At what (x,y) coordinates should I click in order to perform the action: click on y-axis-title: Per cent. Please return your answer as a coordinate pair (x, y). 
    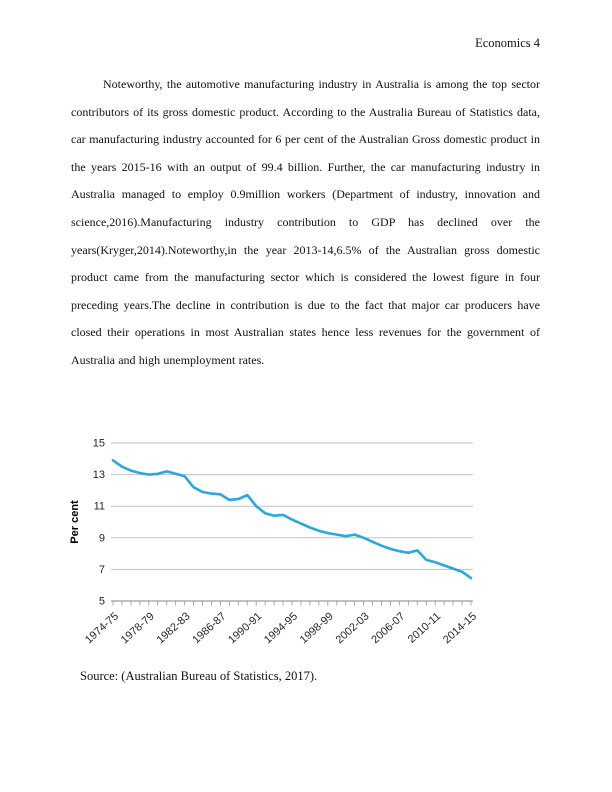
    Looking at the image, I should click on (75, 522).